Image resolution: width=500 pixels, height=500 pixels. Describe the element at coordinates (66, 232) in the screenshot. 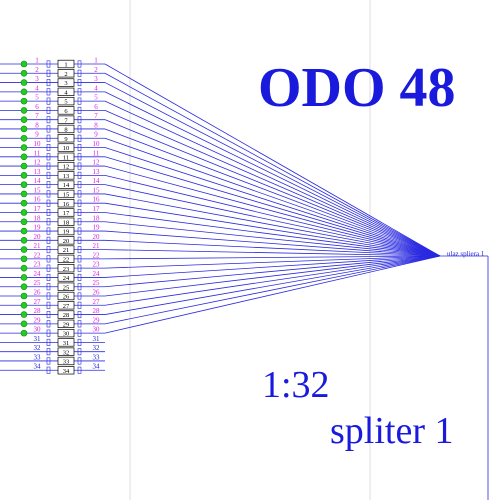

I see `port-box-number: 19` at that location.